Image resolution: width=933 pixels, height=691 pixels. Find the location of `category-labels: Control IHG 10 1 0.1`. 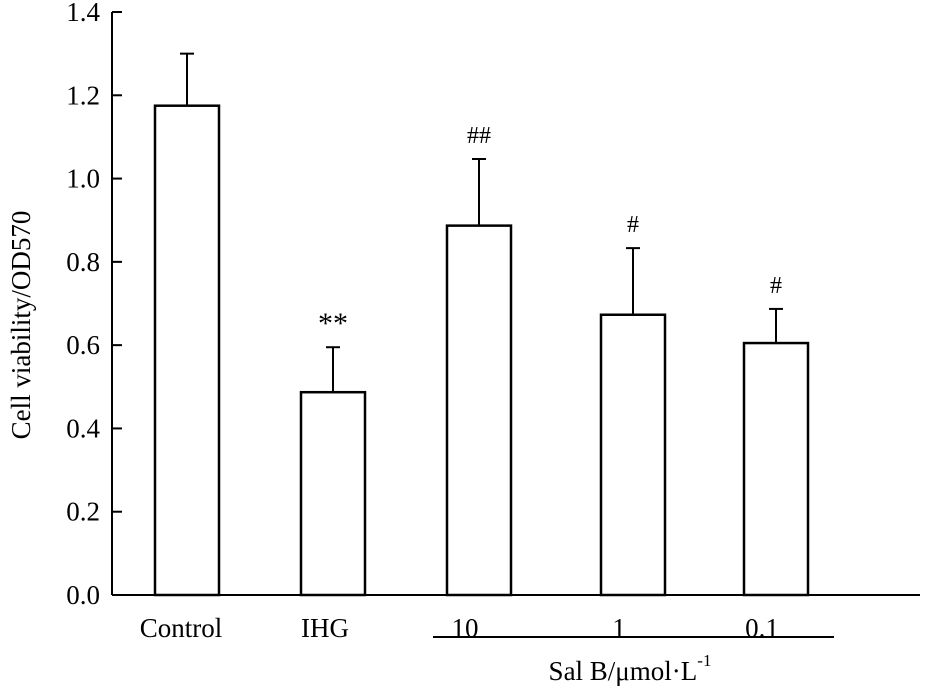

category-labels: Control IHG 10 1 0.1 is located at coordinates (459, 628).